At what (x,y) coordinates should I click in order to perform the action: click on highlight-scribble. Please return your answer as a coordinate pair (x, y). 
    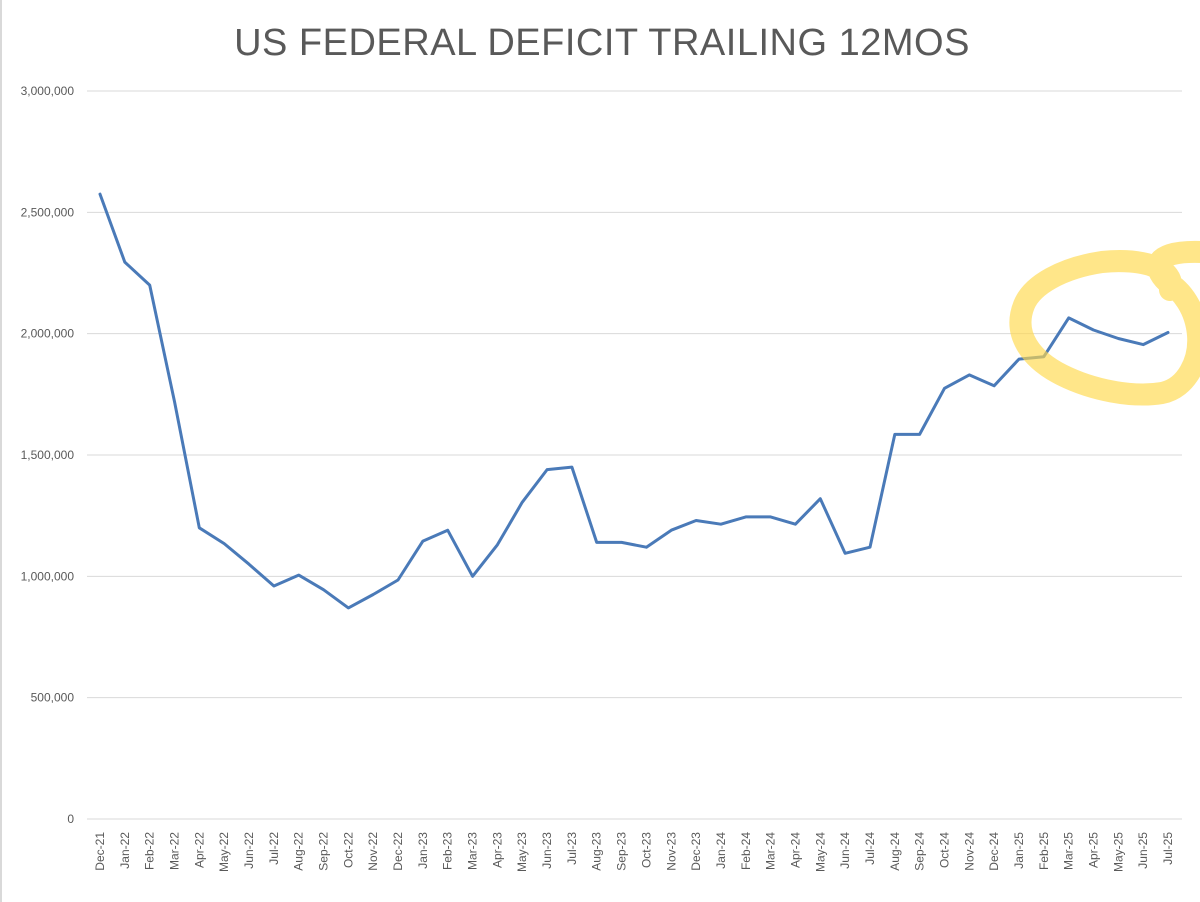
    Looking at the image, I should click on (1104, 323).